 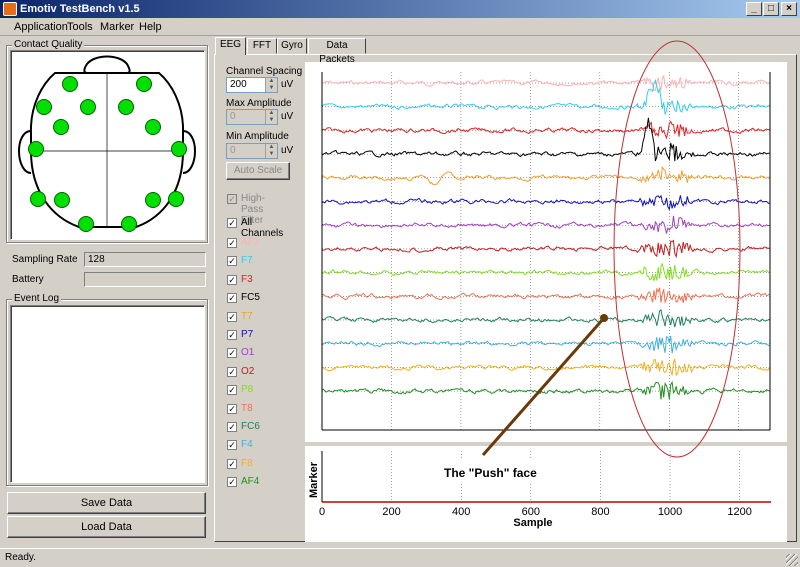 What do you see at coordinates (531, 512) in the screenshot?
I see `marker-tick-label: 600` at bounding box center [531, 512].